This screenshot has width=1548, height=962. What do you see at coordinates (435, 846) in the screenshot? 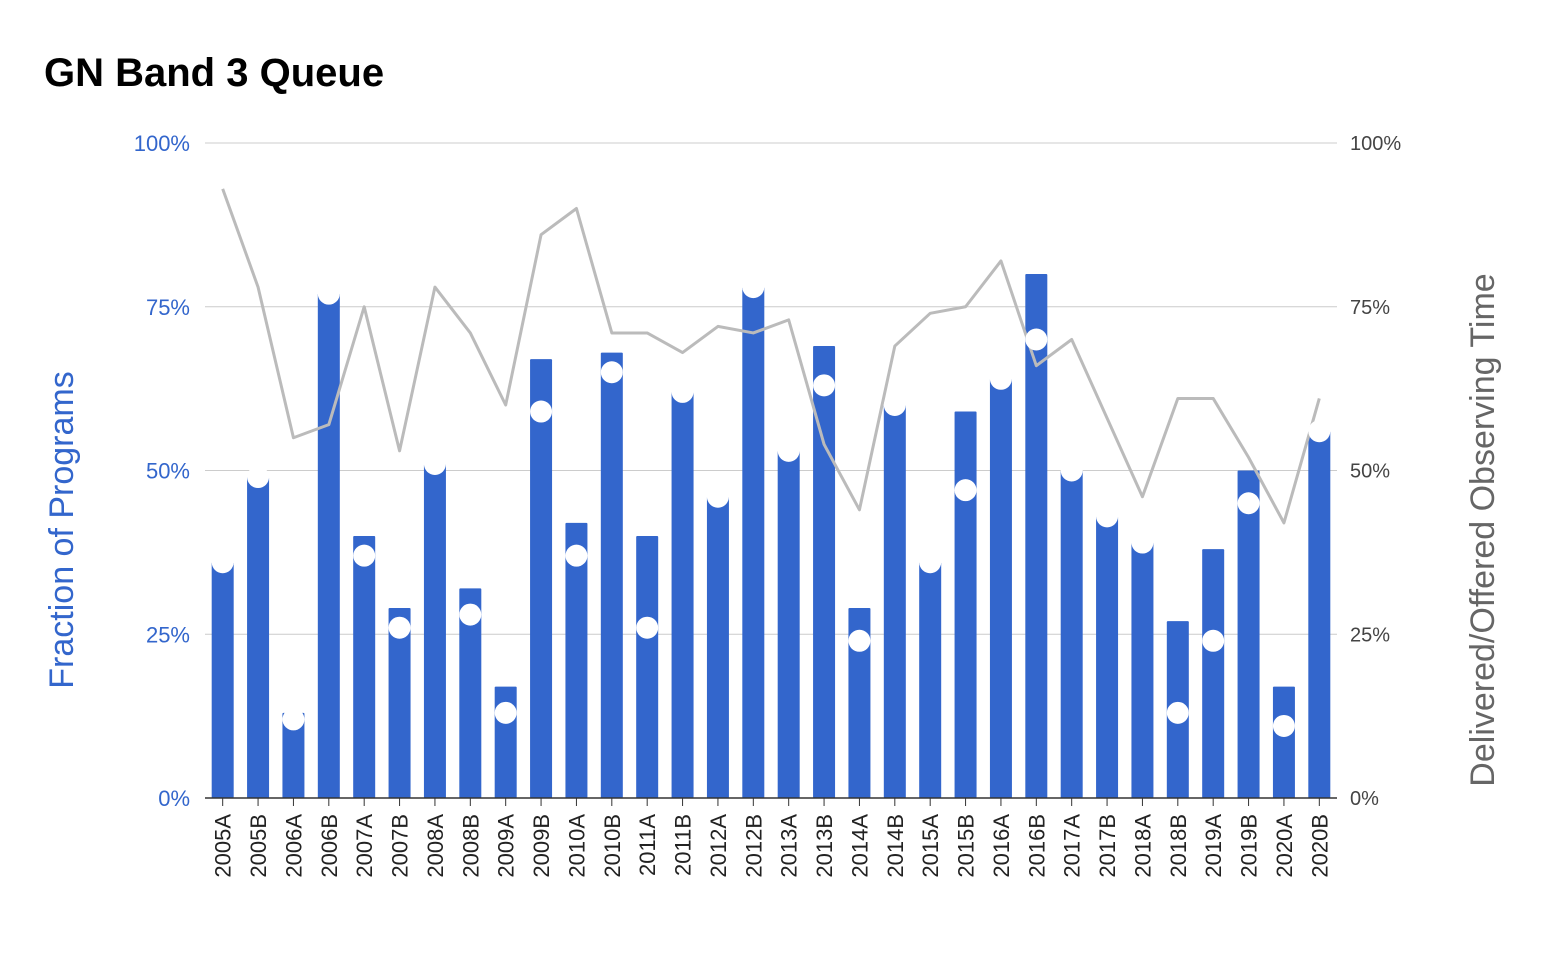
I see `x-tick-label: 2008A` at bounding box center [435, 846].